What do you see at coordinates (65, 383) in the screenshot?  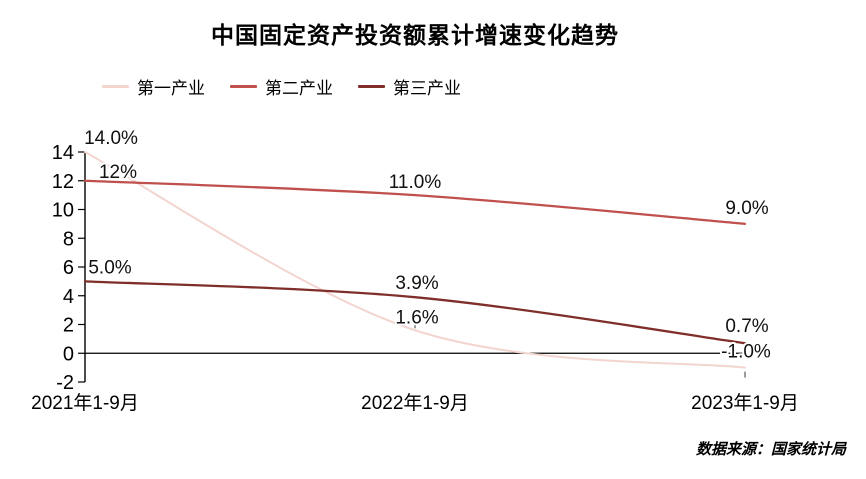 I see `y-tick-label: -2` at bounding box center [65, 383].